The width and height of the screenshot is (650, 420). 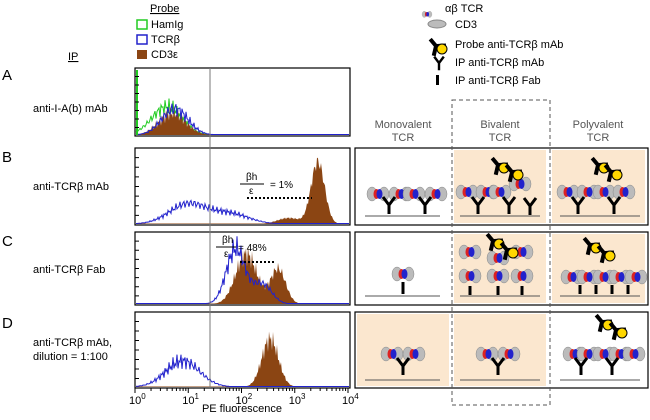 I want to click on x-tick-label: 10³, so click(x=297, y=399).